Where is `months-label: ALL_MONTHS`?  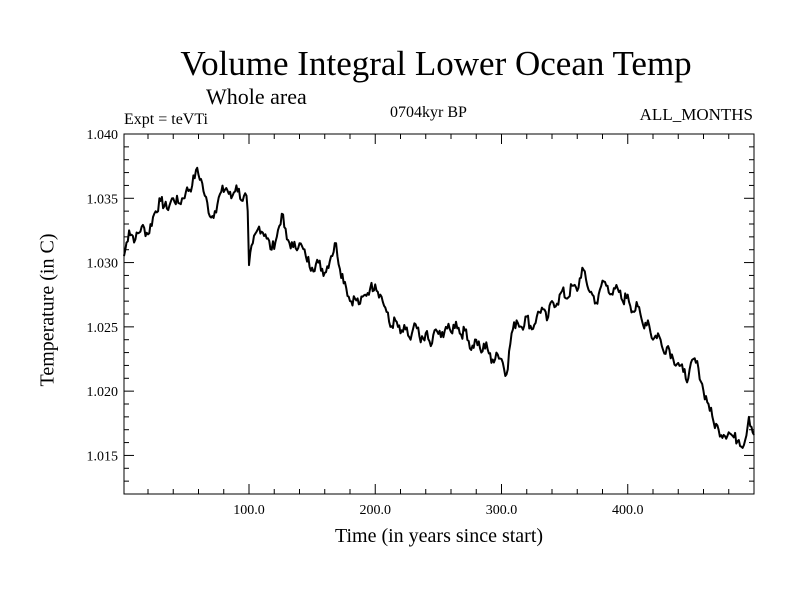 months-label: ALL_MONTHS is located at coordinates (696, 114).